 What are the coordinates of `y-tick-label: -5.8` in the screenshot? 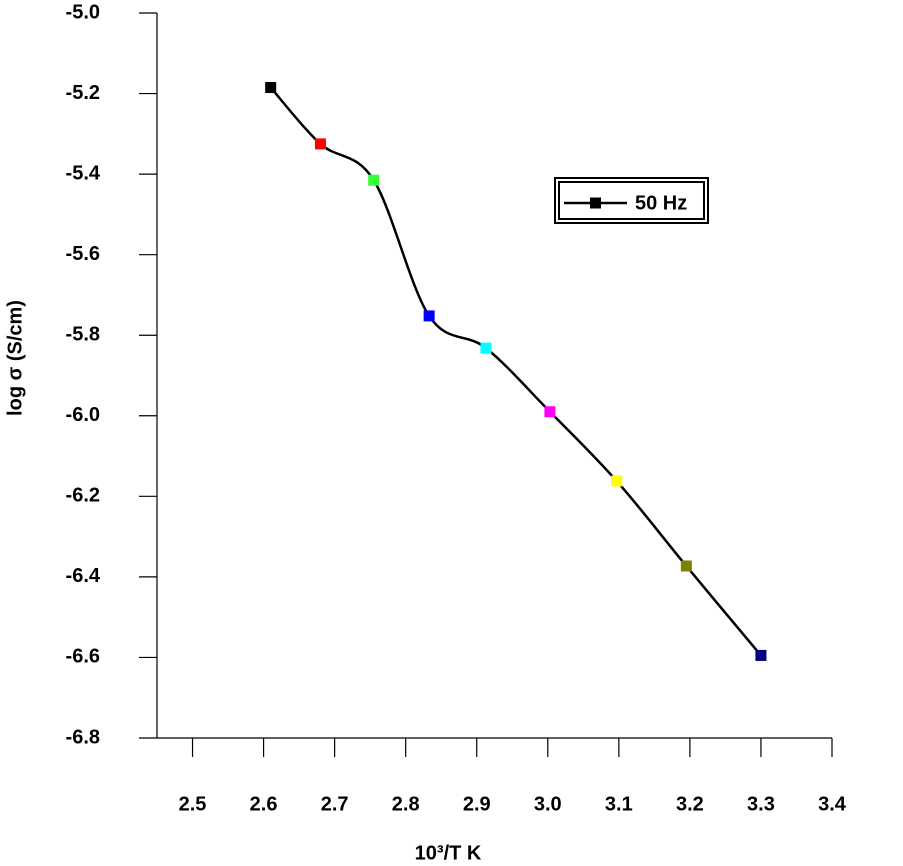 It's located at (83, 335).